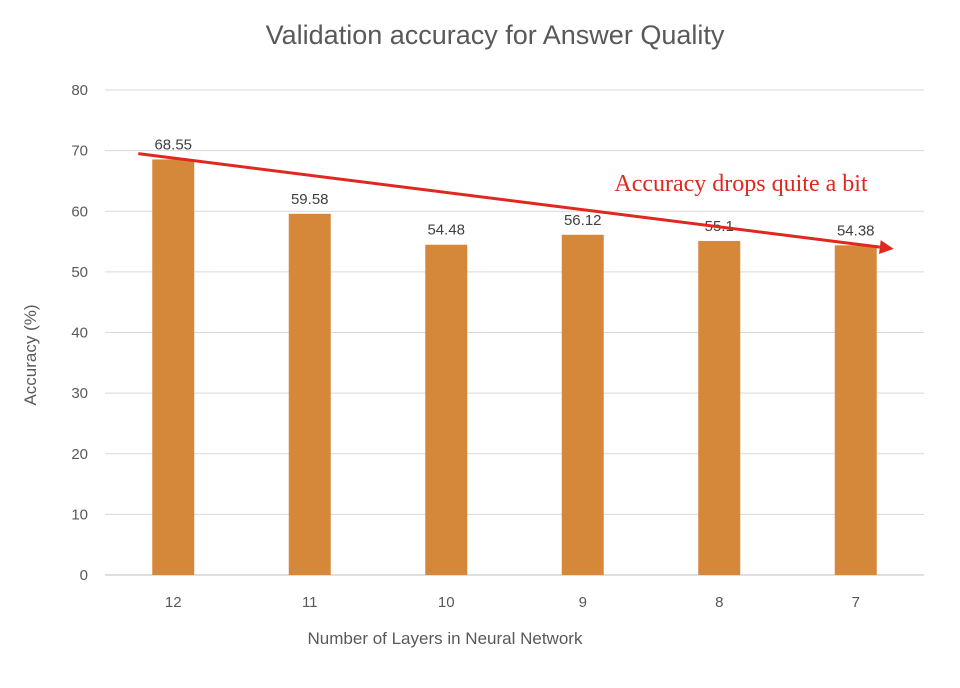  I want to click on data-label: 54.48, so click(446, 230).